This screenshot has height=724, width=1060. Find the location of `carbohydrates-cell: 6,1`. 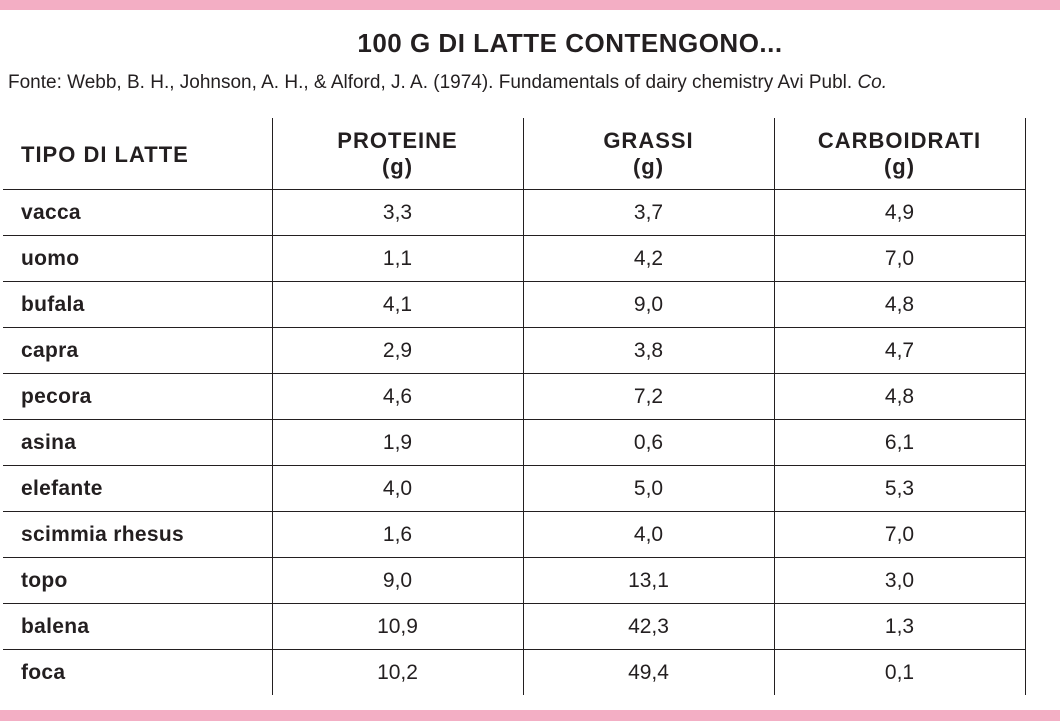

carbohydrates-cell: 6,1 is located at coordinates (899, 442).